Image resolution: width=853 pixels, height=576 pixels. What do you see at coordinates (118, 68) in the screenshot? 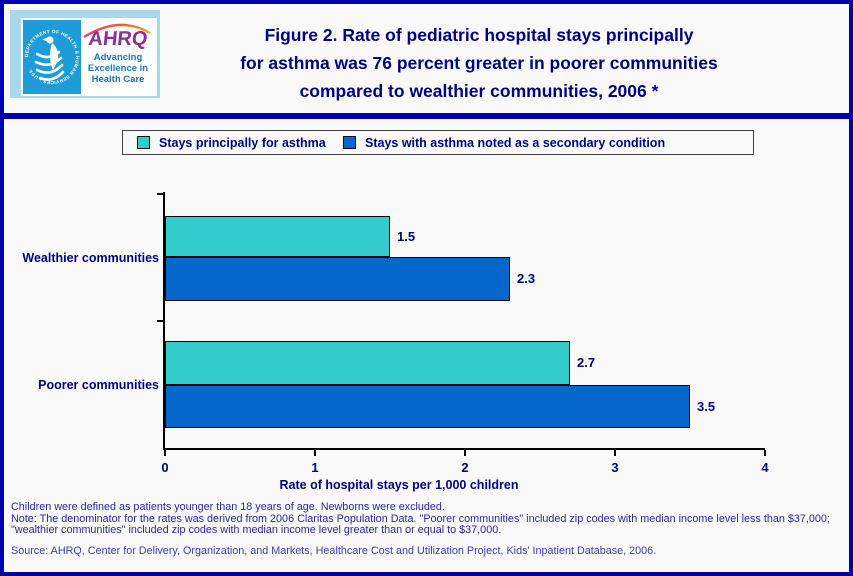
I see `ahrq-tagline: Advancing Excellence in Health Care` at bounding box center [118, 68].